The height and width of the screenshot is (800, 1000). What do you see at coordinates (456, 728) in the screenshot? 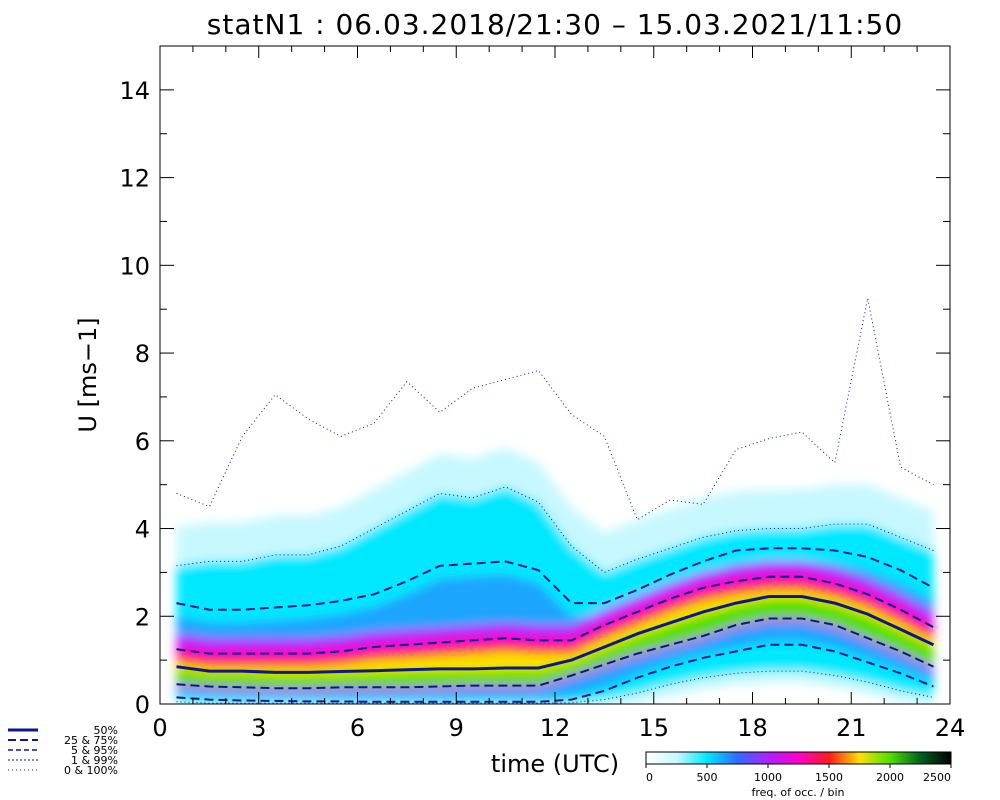
I see `x-tick-label: 9` at bounding box center [456, 728].